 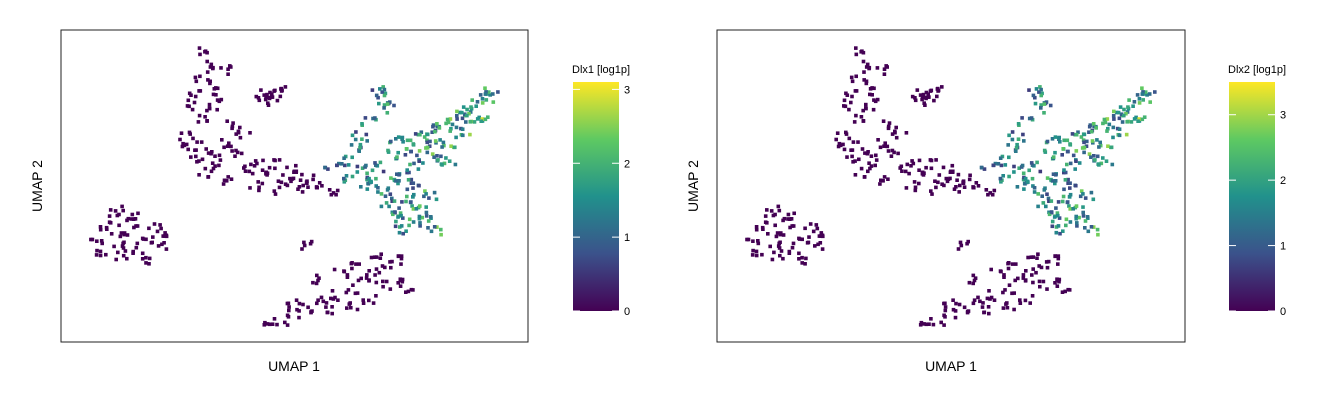 What do you see at coordinates (1283, 181) in the screenshot?
I see `colorbar-tick-label: 2` at bounding box center [1283, 181].